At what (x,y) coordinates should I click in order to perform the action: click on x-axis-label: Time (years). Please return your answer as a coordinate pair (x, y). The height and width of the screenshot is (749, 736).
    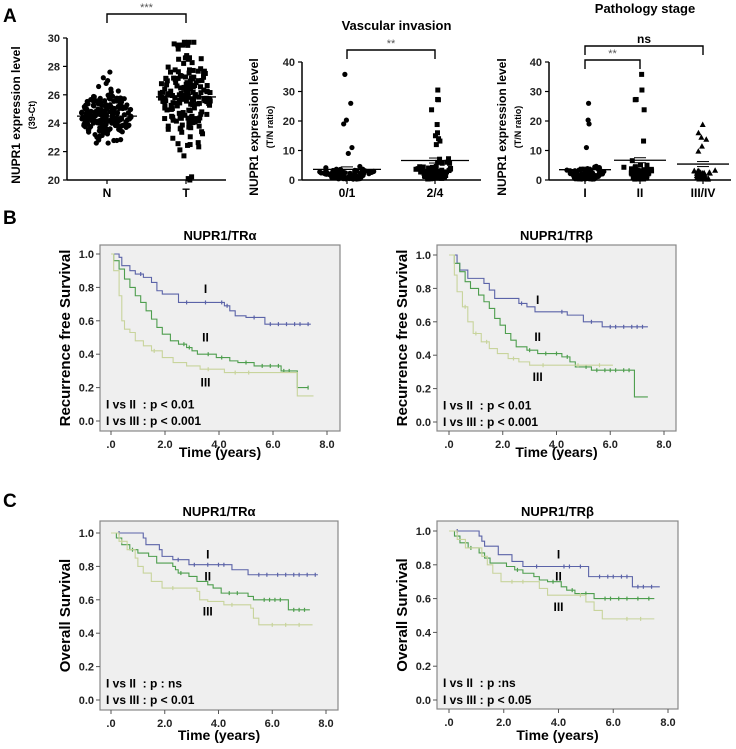
    Looking at the image, I should click on (219, 735).